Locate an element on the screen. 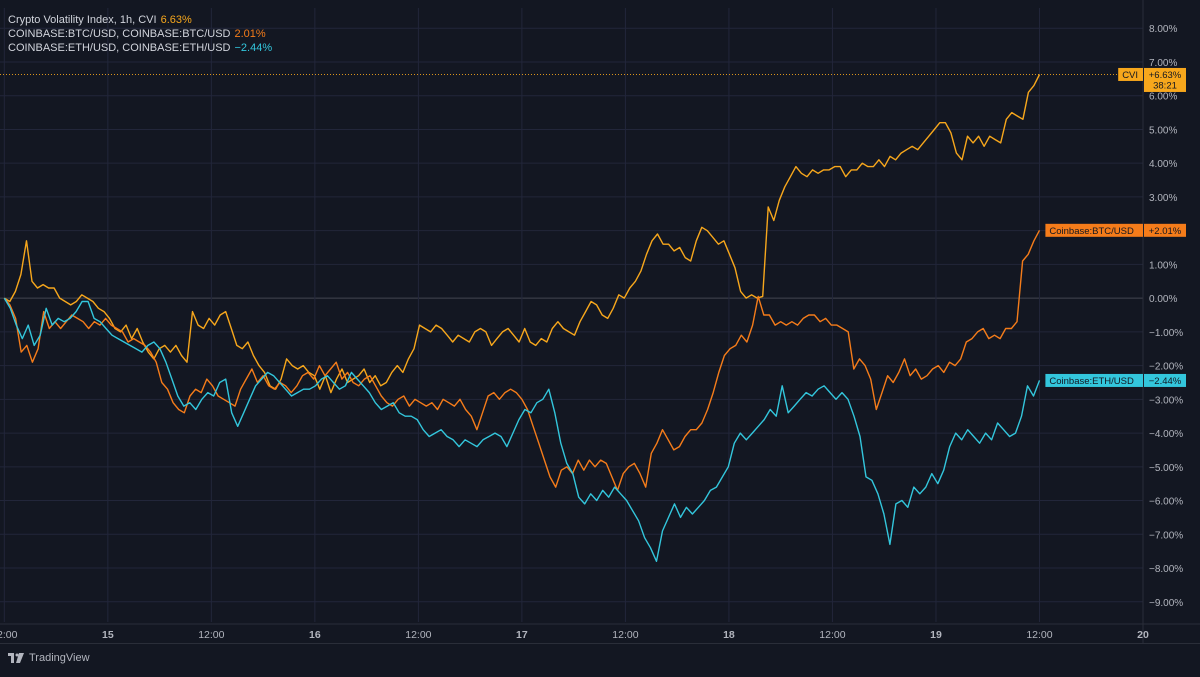  legend-row-btc: COINBASE:BTC/USD, COINBASE:BTC/USD 2.01% is located at coordinates (140, 34).